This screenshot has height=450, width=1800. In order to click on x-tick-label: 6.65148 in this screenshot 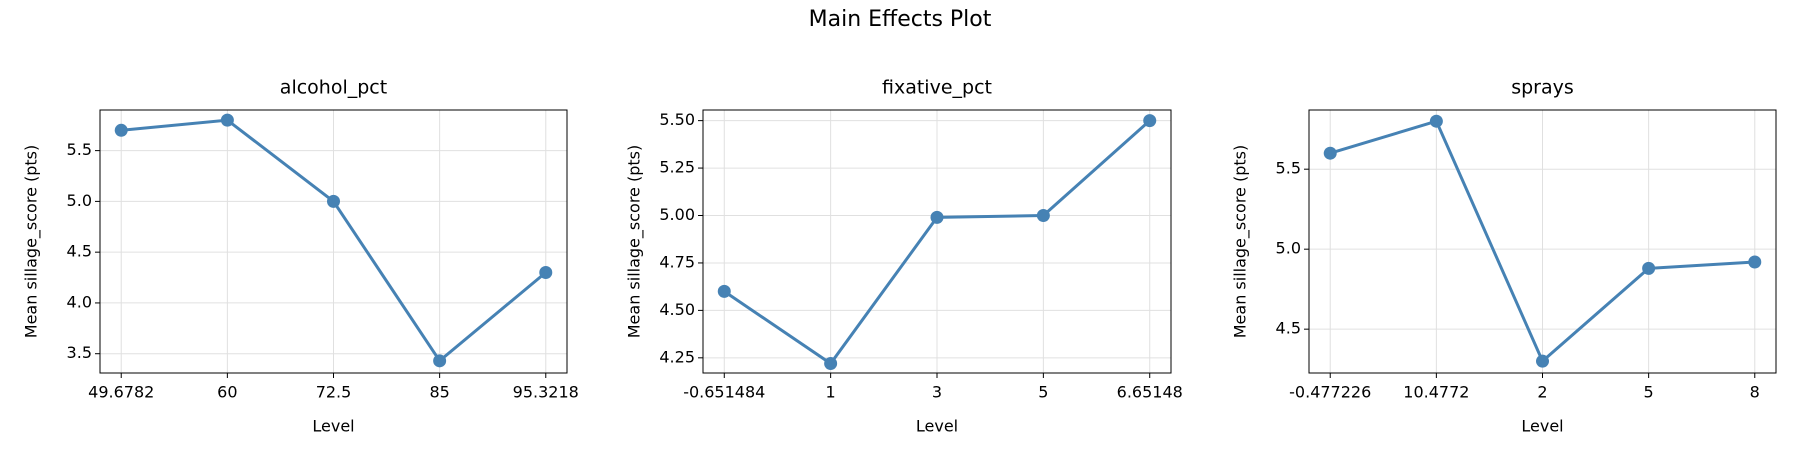, I will do `click(1150, 392)`.